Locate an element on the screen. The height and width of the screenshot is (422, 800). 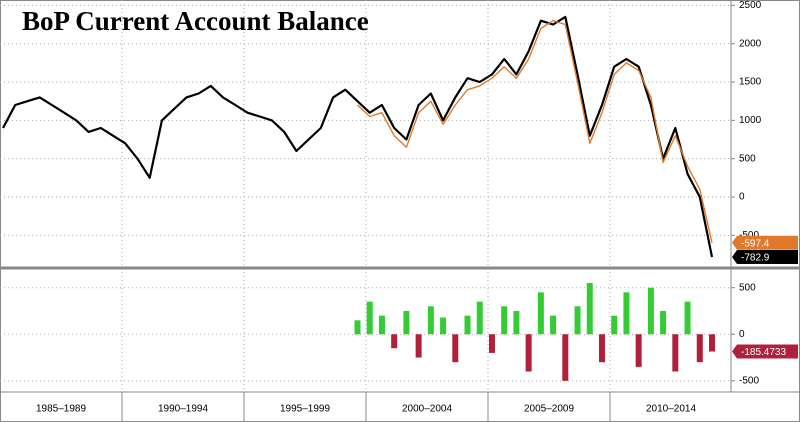
y-tick-label: 2000 is located at coordinates (750, 43).